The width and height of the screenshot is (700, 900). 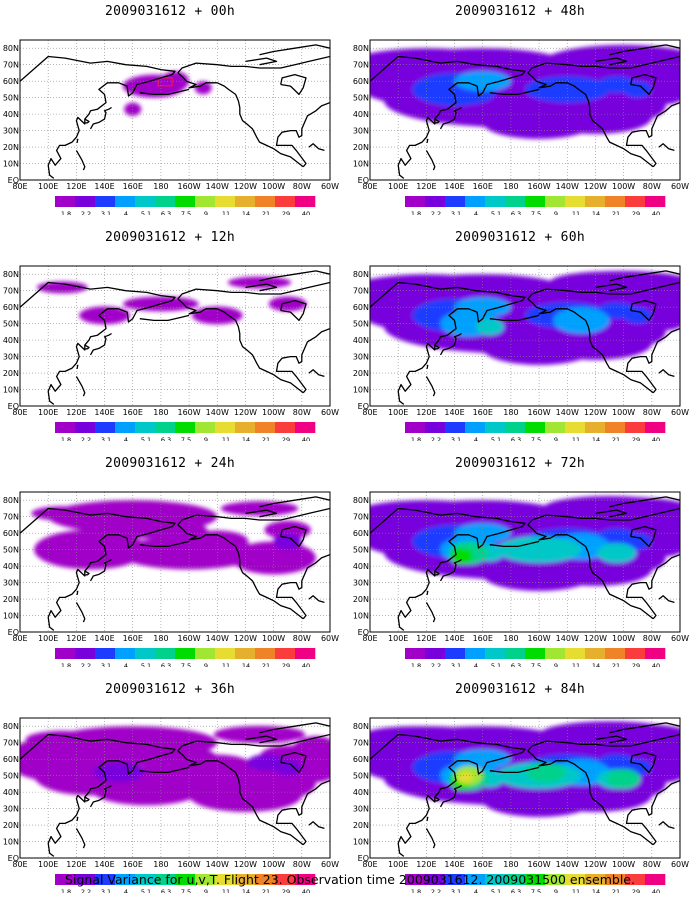 What do you see at coordinates (302, 864) in the screenshot?
I see `lon-tick-label: 80W` at bounding box center [302, 864].